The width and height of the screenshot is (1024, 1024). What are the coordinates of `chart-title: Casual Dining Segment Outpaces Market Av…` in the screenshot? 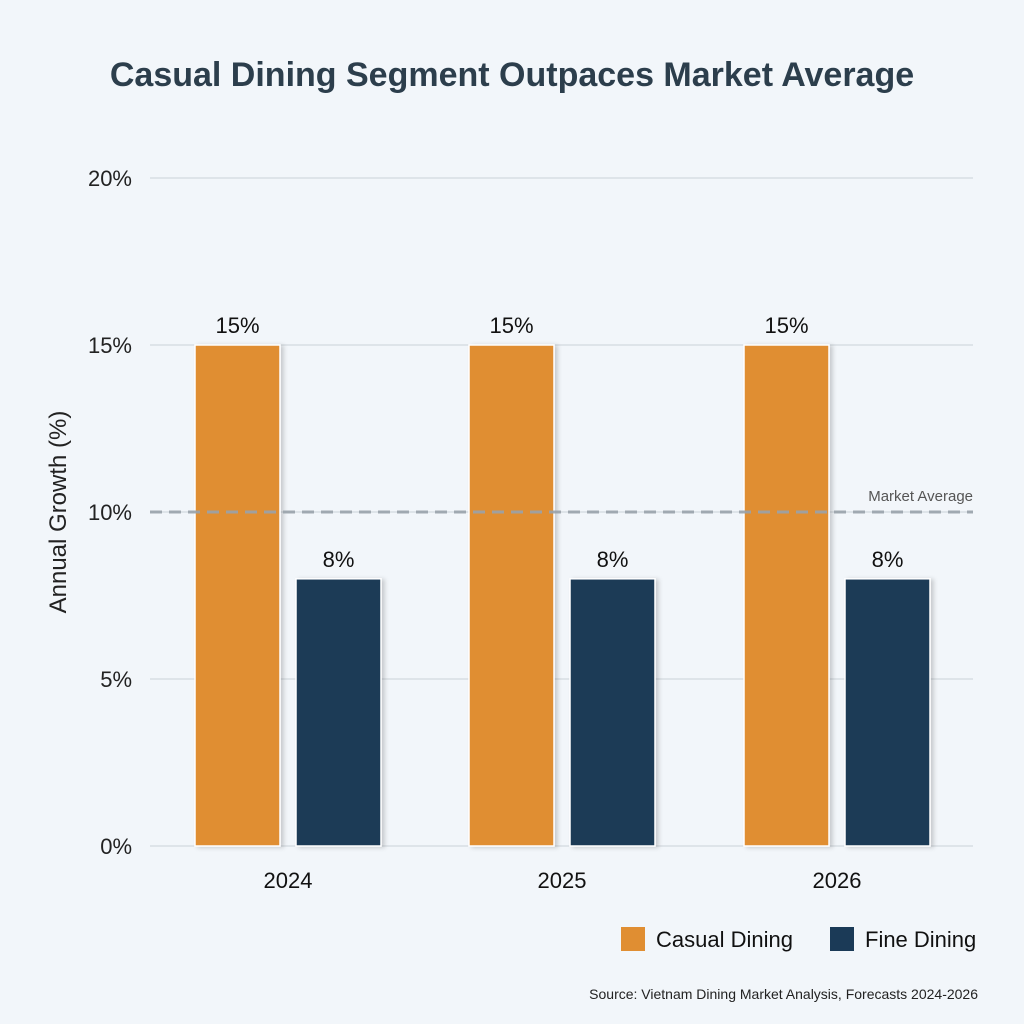 It's located at (512, 75).